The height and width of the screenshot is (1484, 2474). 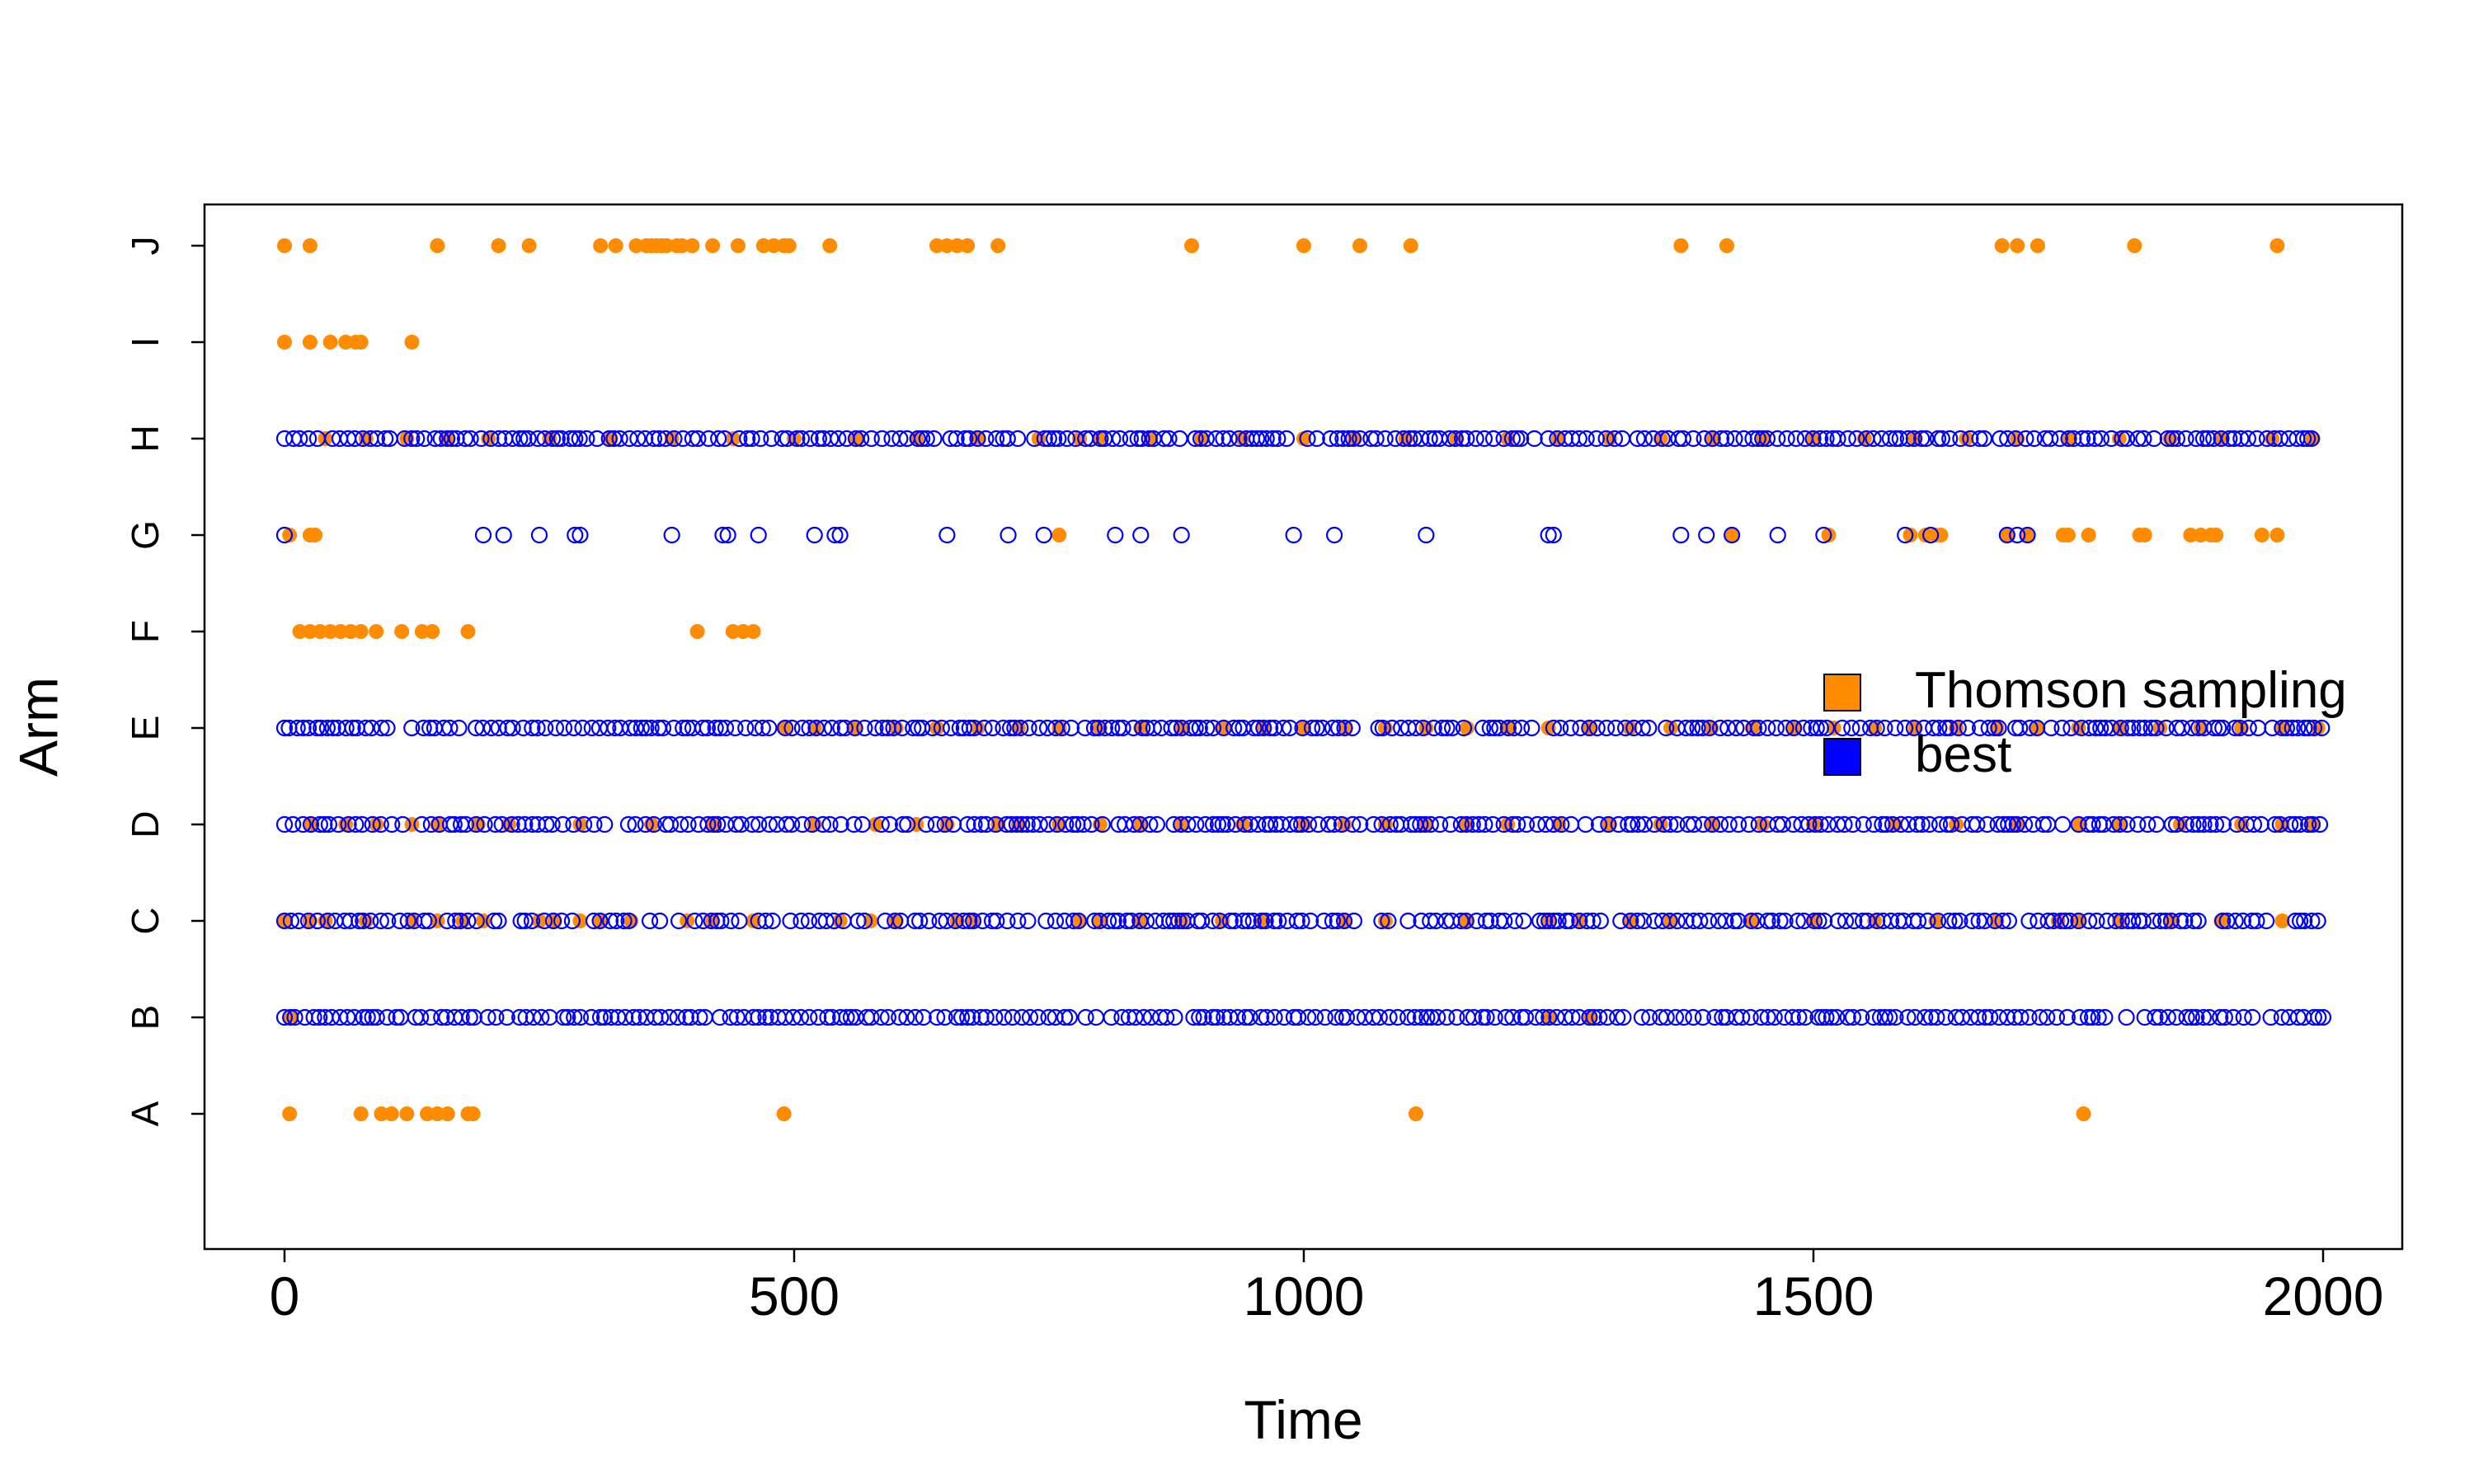 What do you see at coordinates (2323, 1296) in the screenshot?
I see `x-tick-label: 2000` at bounding box center [2323, 1296].